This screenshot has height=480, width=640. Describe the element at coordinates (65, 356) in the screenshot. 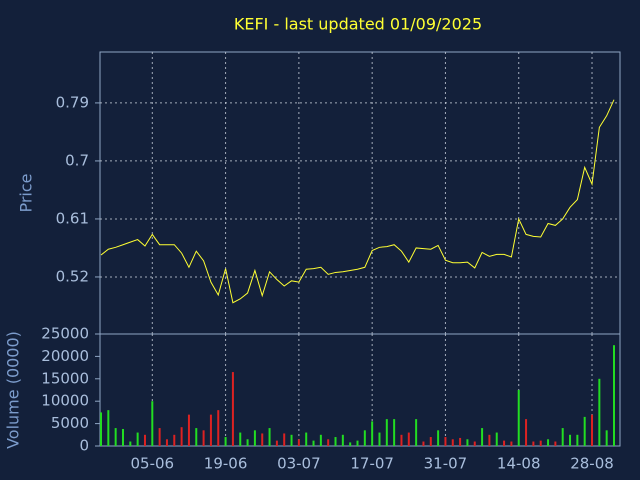

I see `y-tick-label: 20000` at that location.